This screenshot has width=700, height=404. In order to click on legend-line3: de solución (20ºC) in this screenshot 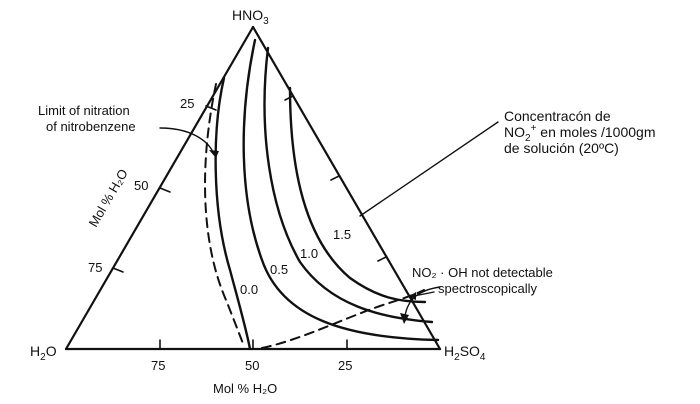, I will do `click(561, 148)`.